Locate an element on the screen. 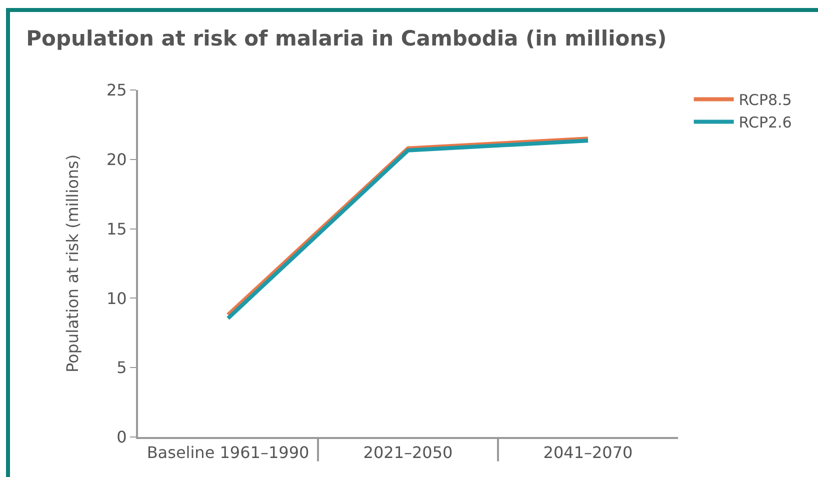  x-tick-label: 2021–2050 is located at coordinates (408, 452).